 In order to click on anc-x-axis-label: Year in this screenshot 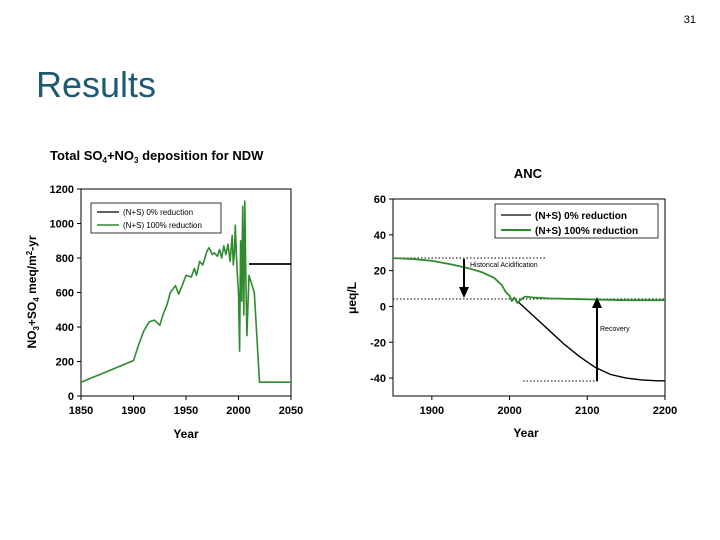, I will do `click(526, 433)`.